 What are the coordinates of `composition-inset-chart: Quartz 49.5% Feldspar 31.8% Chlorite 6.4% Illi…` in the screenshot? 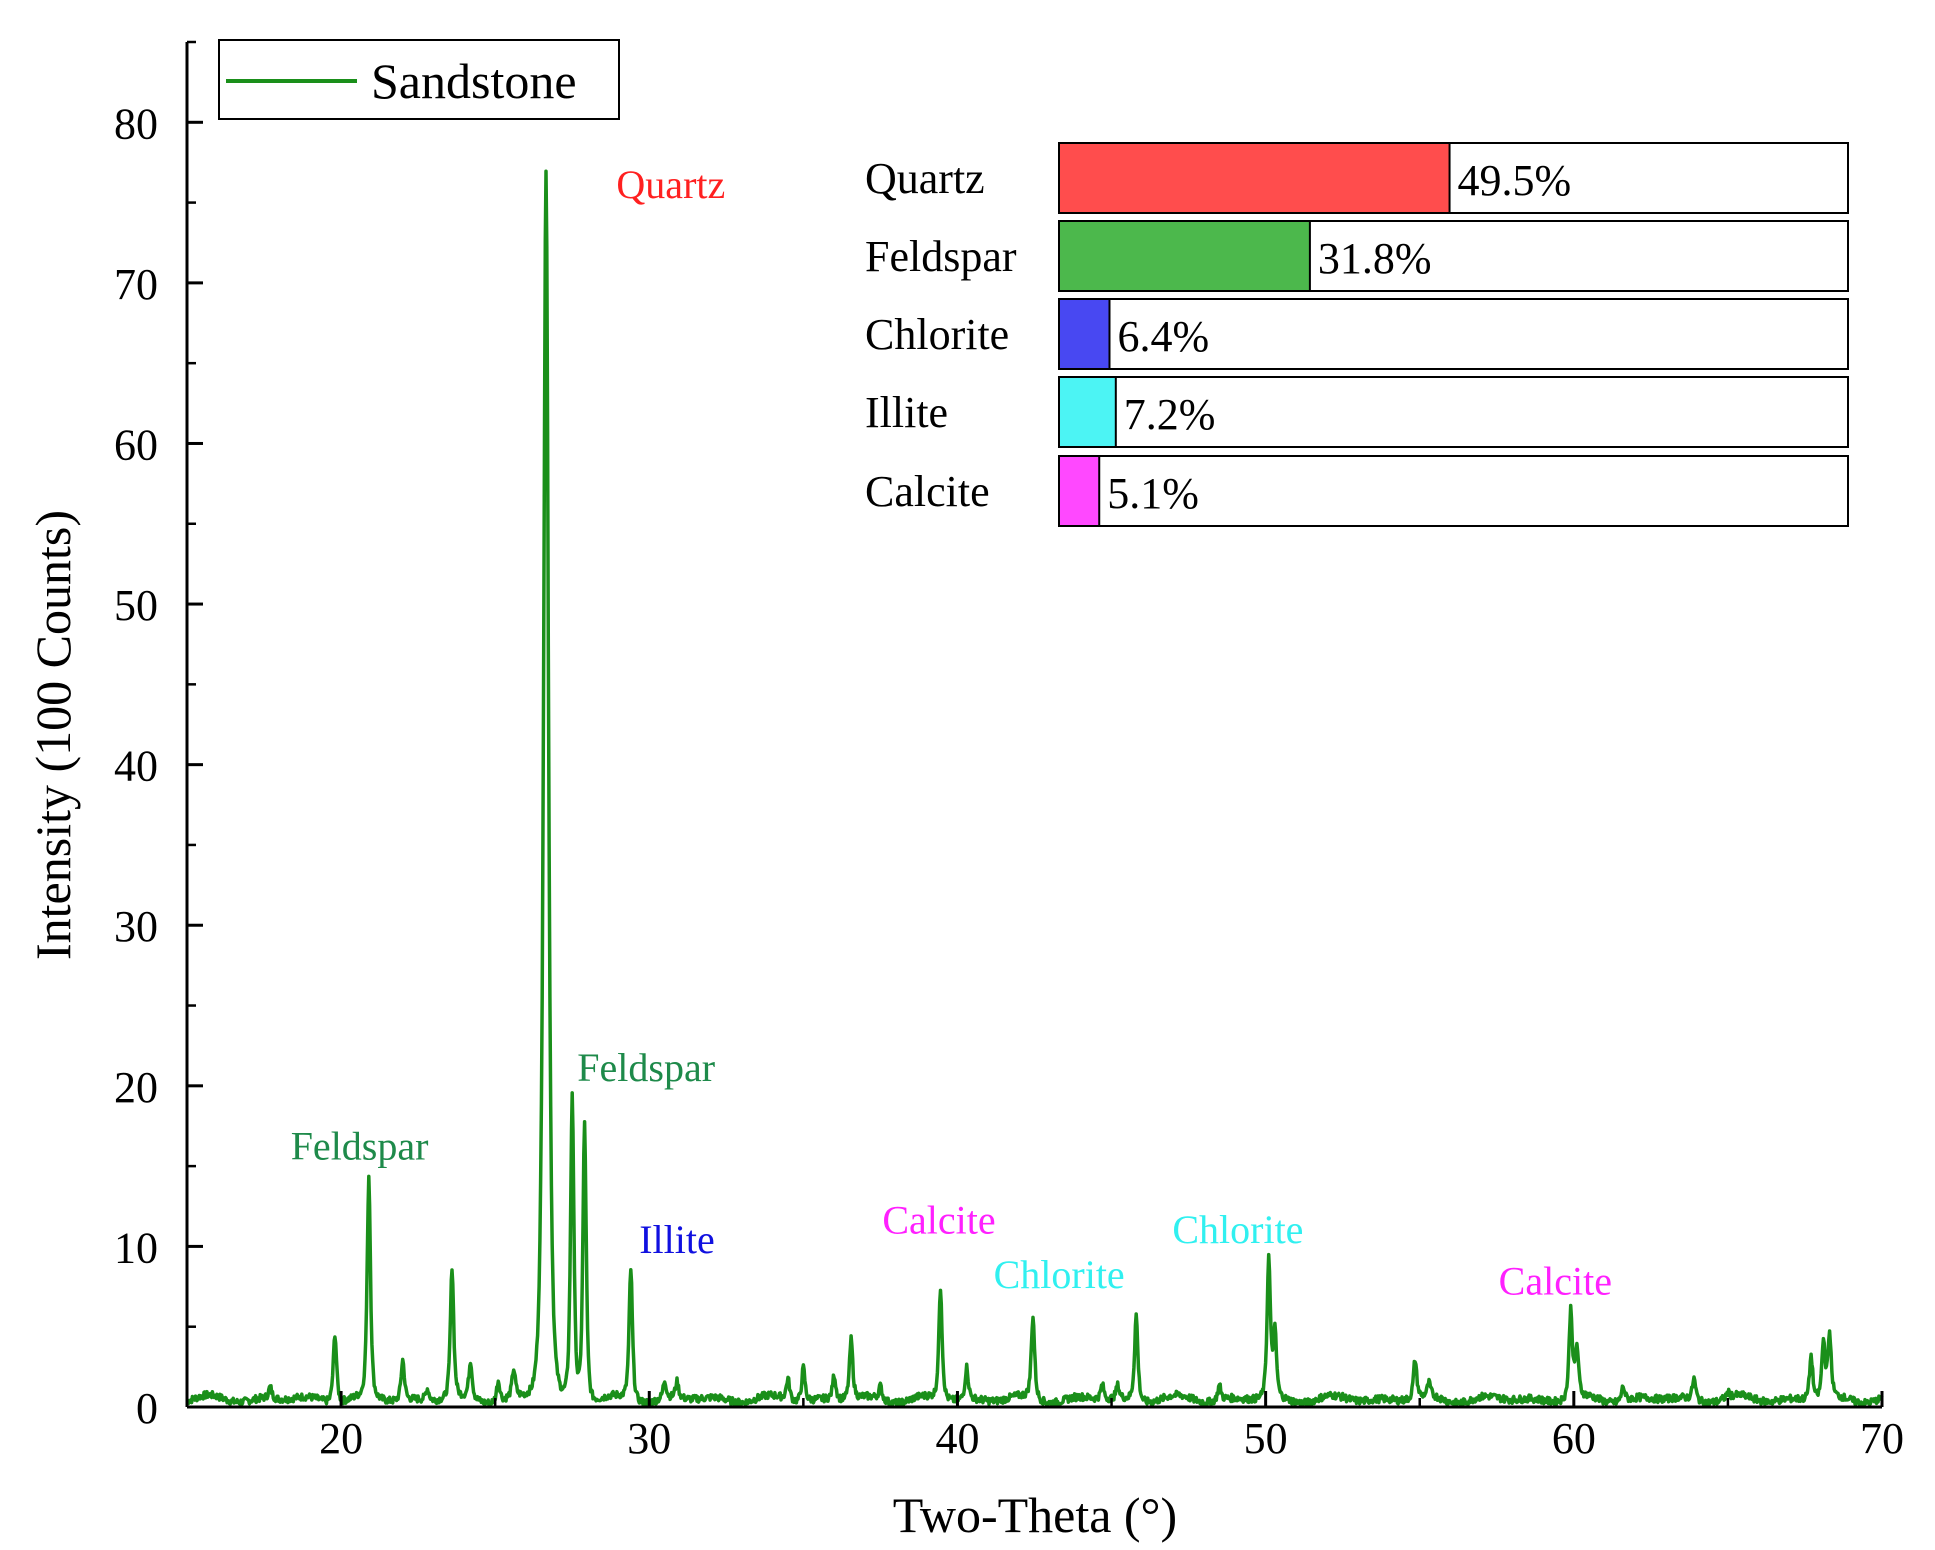 It's located at (1357, 334).